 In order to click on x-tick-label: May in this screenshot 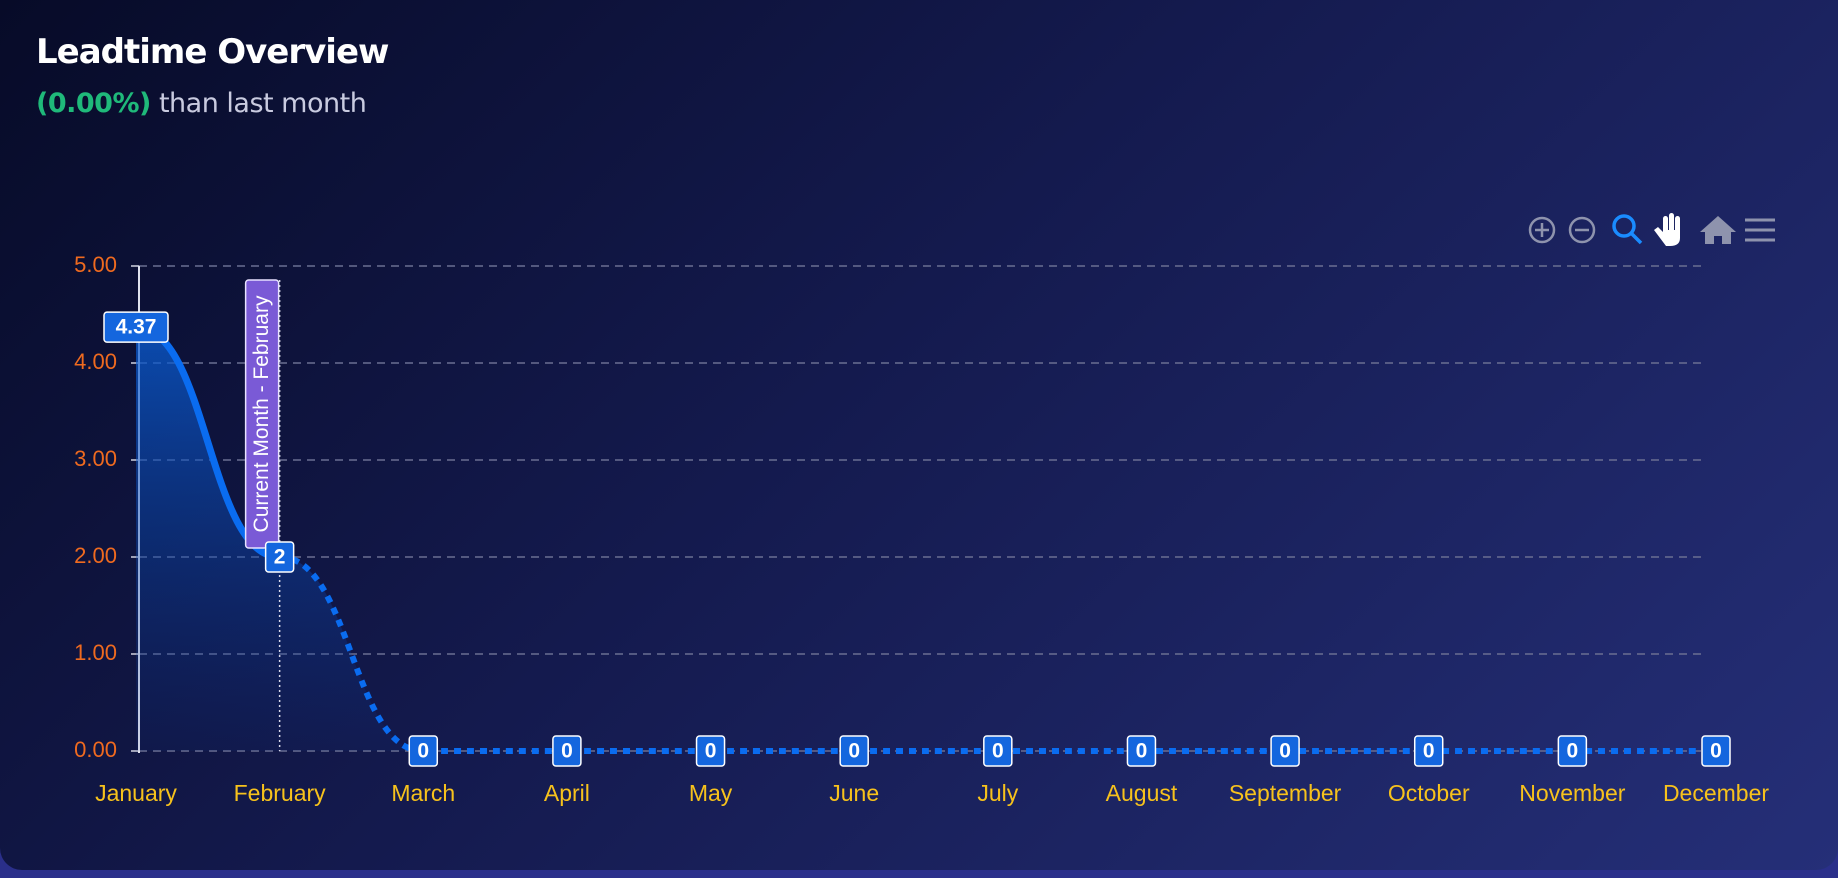, I will do `click(711, 793)`.